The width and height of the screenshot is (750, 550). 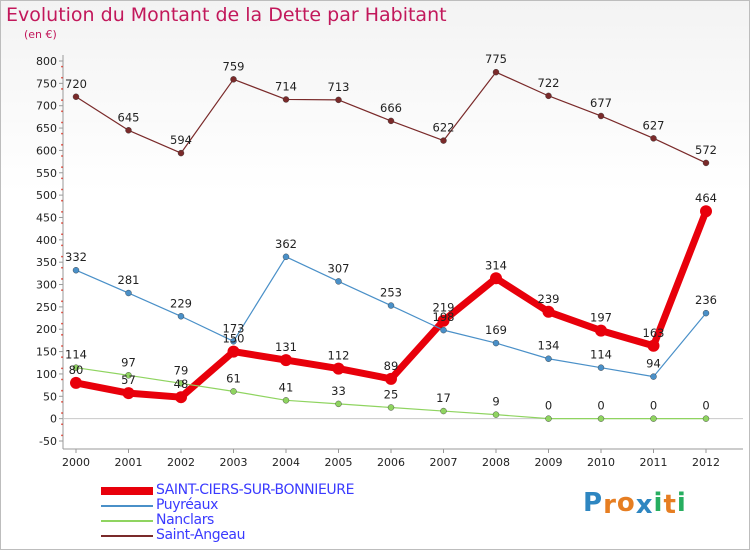 I want to click on data-label: 48, so click(x=181, y=384).